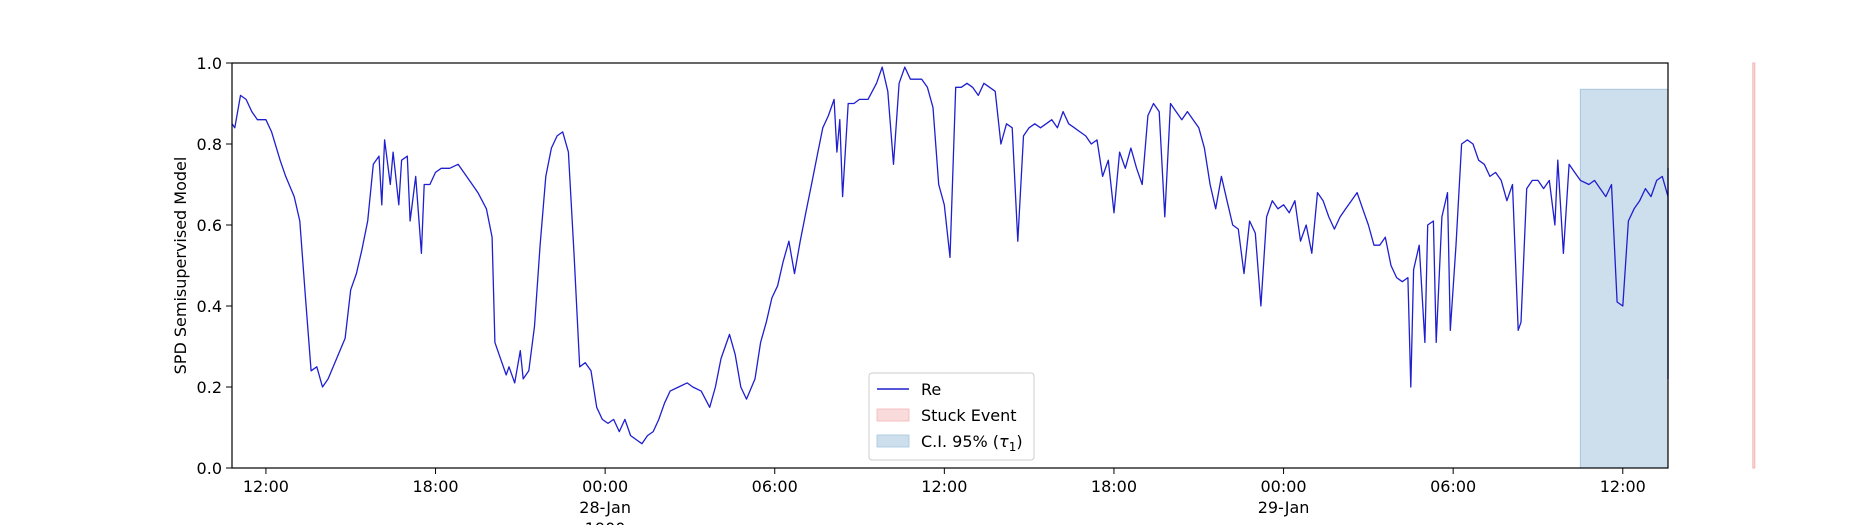 This screenshot has height=525, width=1850. What do you see at coordinates (931, 389) in the screenshot?
I see `legend-label: Re` at bounding box center [931, 389].